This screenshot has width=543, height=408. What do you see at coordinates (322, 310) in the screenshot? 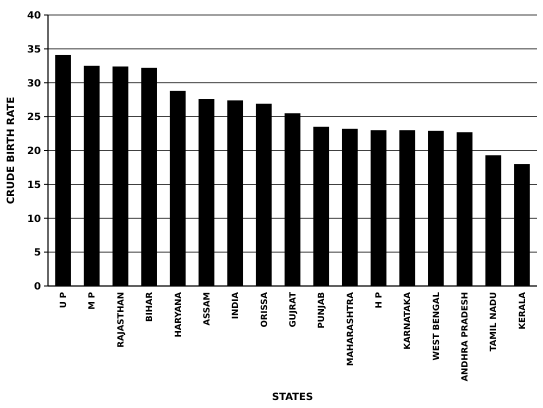
I see `x-tick-label: PUNJAB` at bounding box center [322, 310].